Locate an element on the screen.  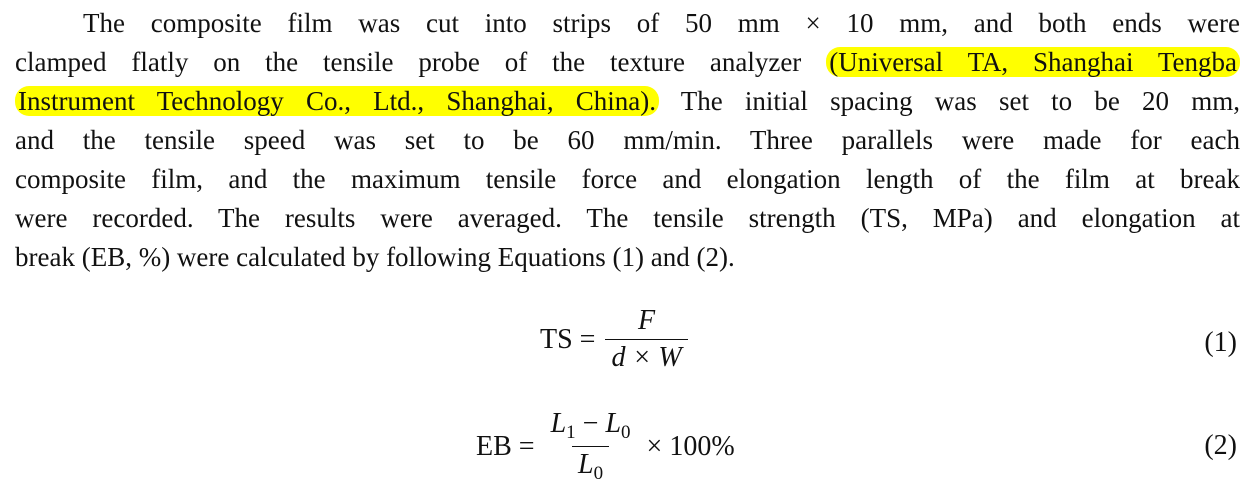
equation-1: TS = F d × W is located at coordinates (619, 339).